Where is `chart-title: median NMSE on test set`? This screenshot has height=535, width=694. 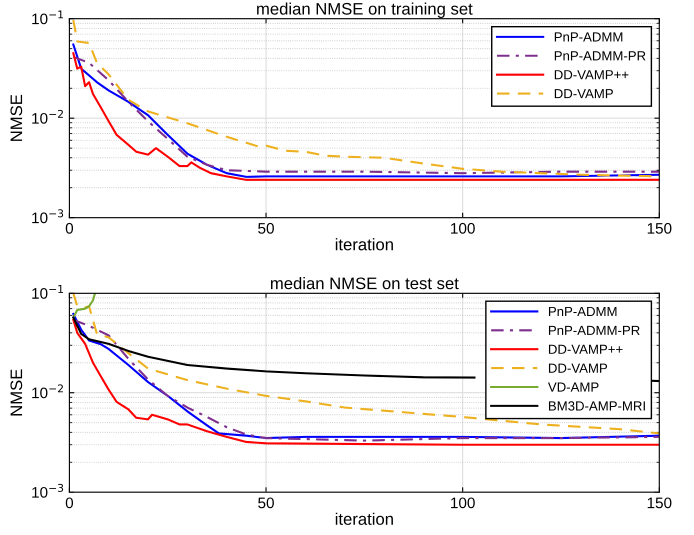 chart-title: median NMSE on test set is located at coordinates (364, 283).